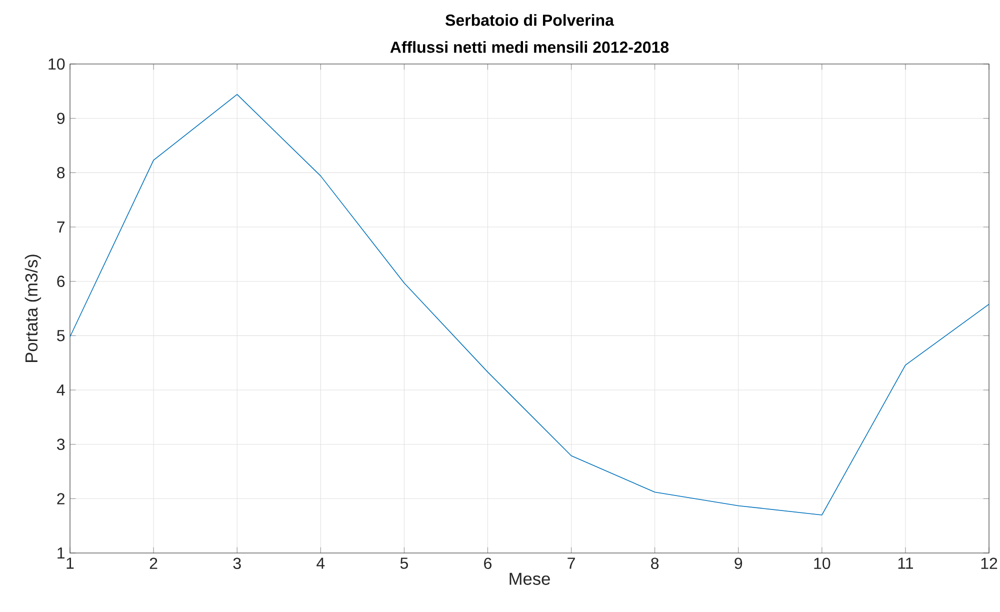 This screenshot has width=1000, height=612. I want to click on y-tick-label: 9, so click(61, 118).